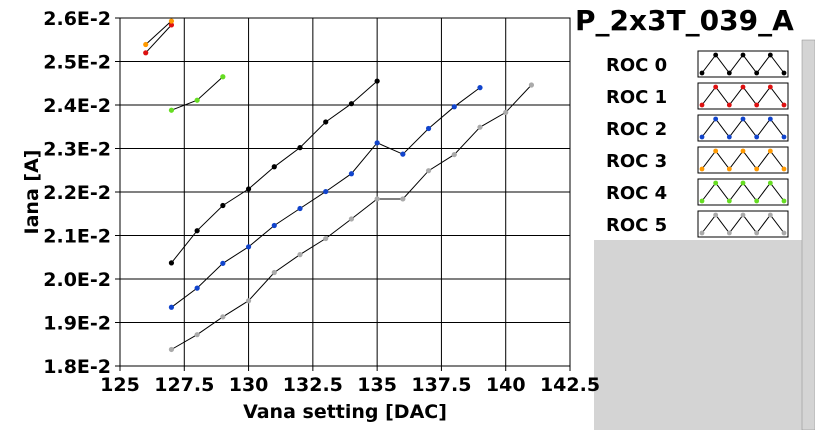 The width and height of the screenshot is (815, 430). What do you see at coordinates (77, 150) in the screenshot?
I see `y-tick-label: 2.3E-2` at bounding box center [77, 150].